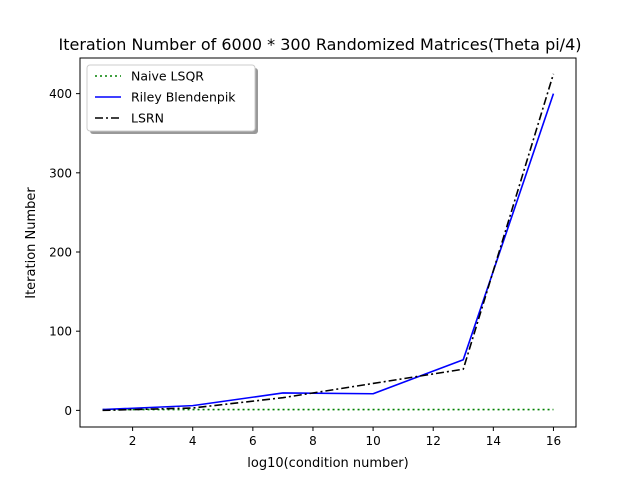  Describe the element at coordinates (327, 463) in the screenshot. I see `x-axis-label: log10(condition number)` at that location.